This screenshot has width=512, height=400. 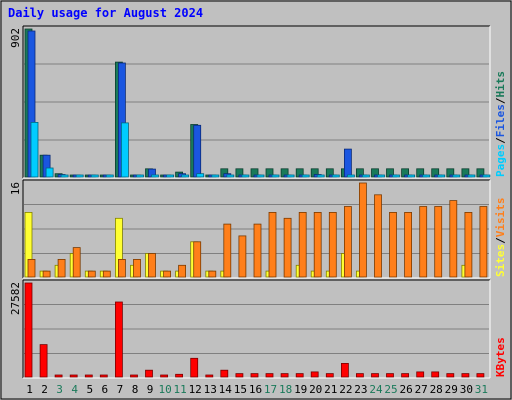 I want to click on legend-kbytes: KBytes, so click(x=500, y=357).